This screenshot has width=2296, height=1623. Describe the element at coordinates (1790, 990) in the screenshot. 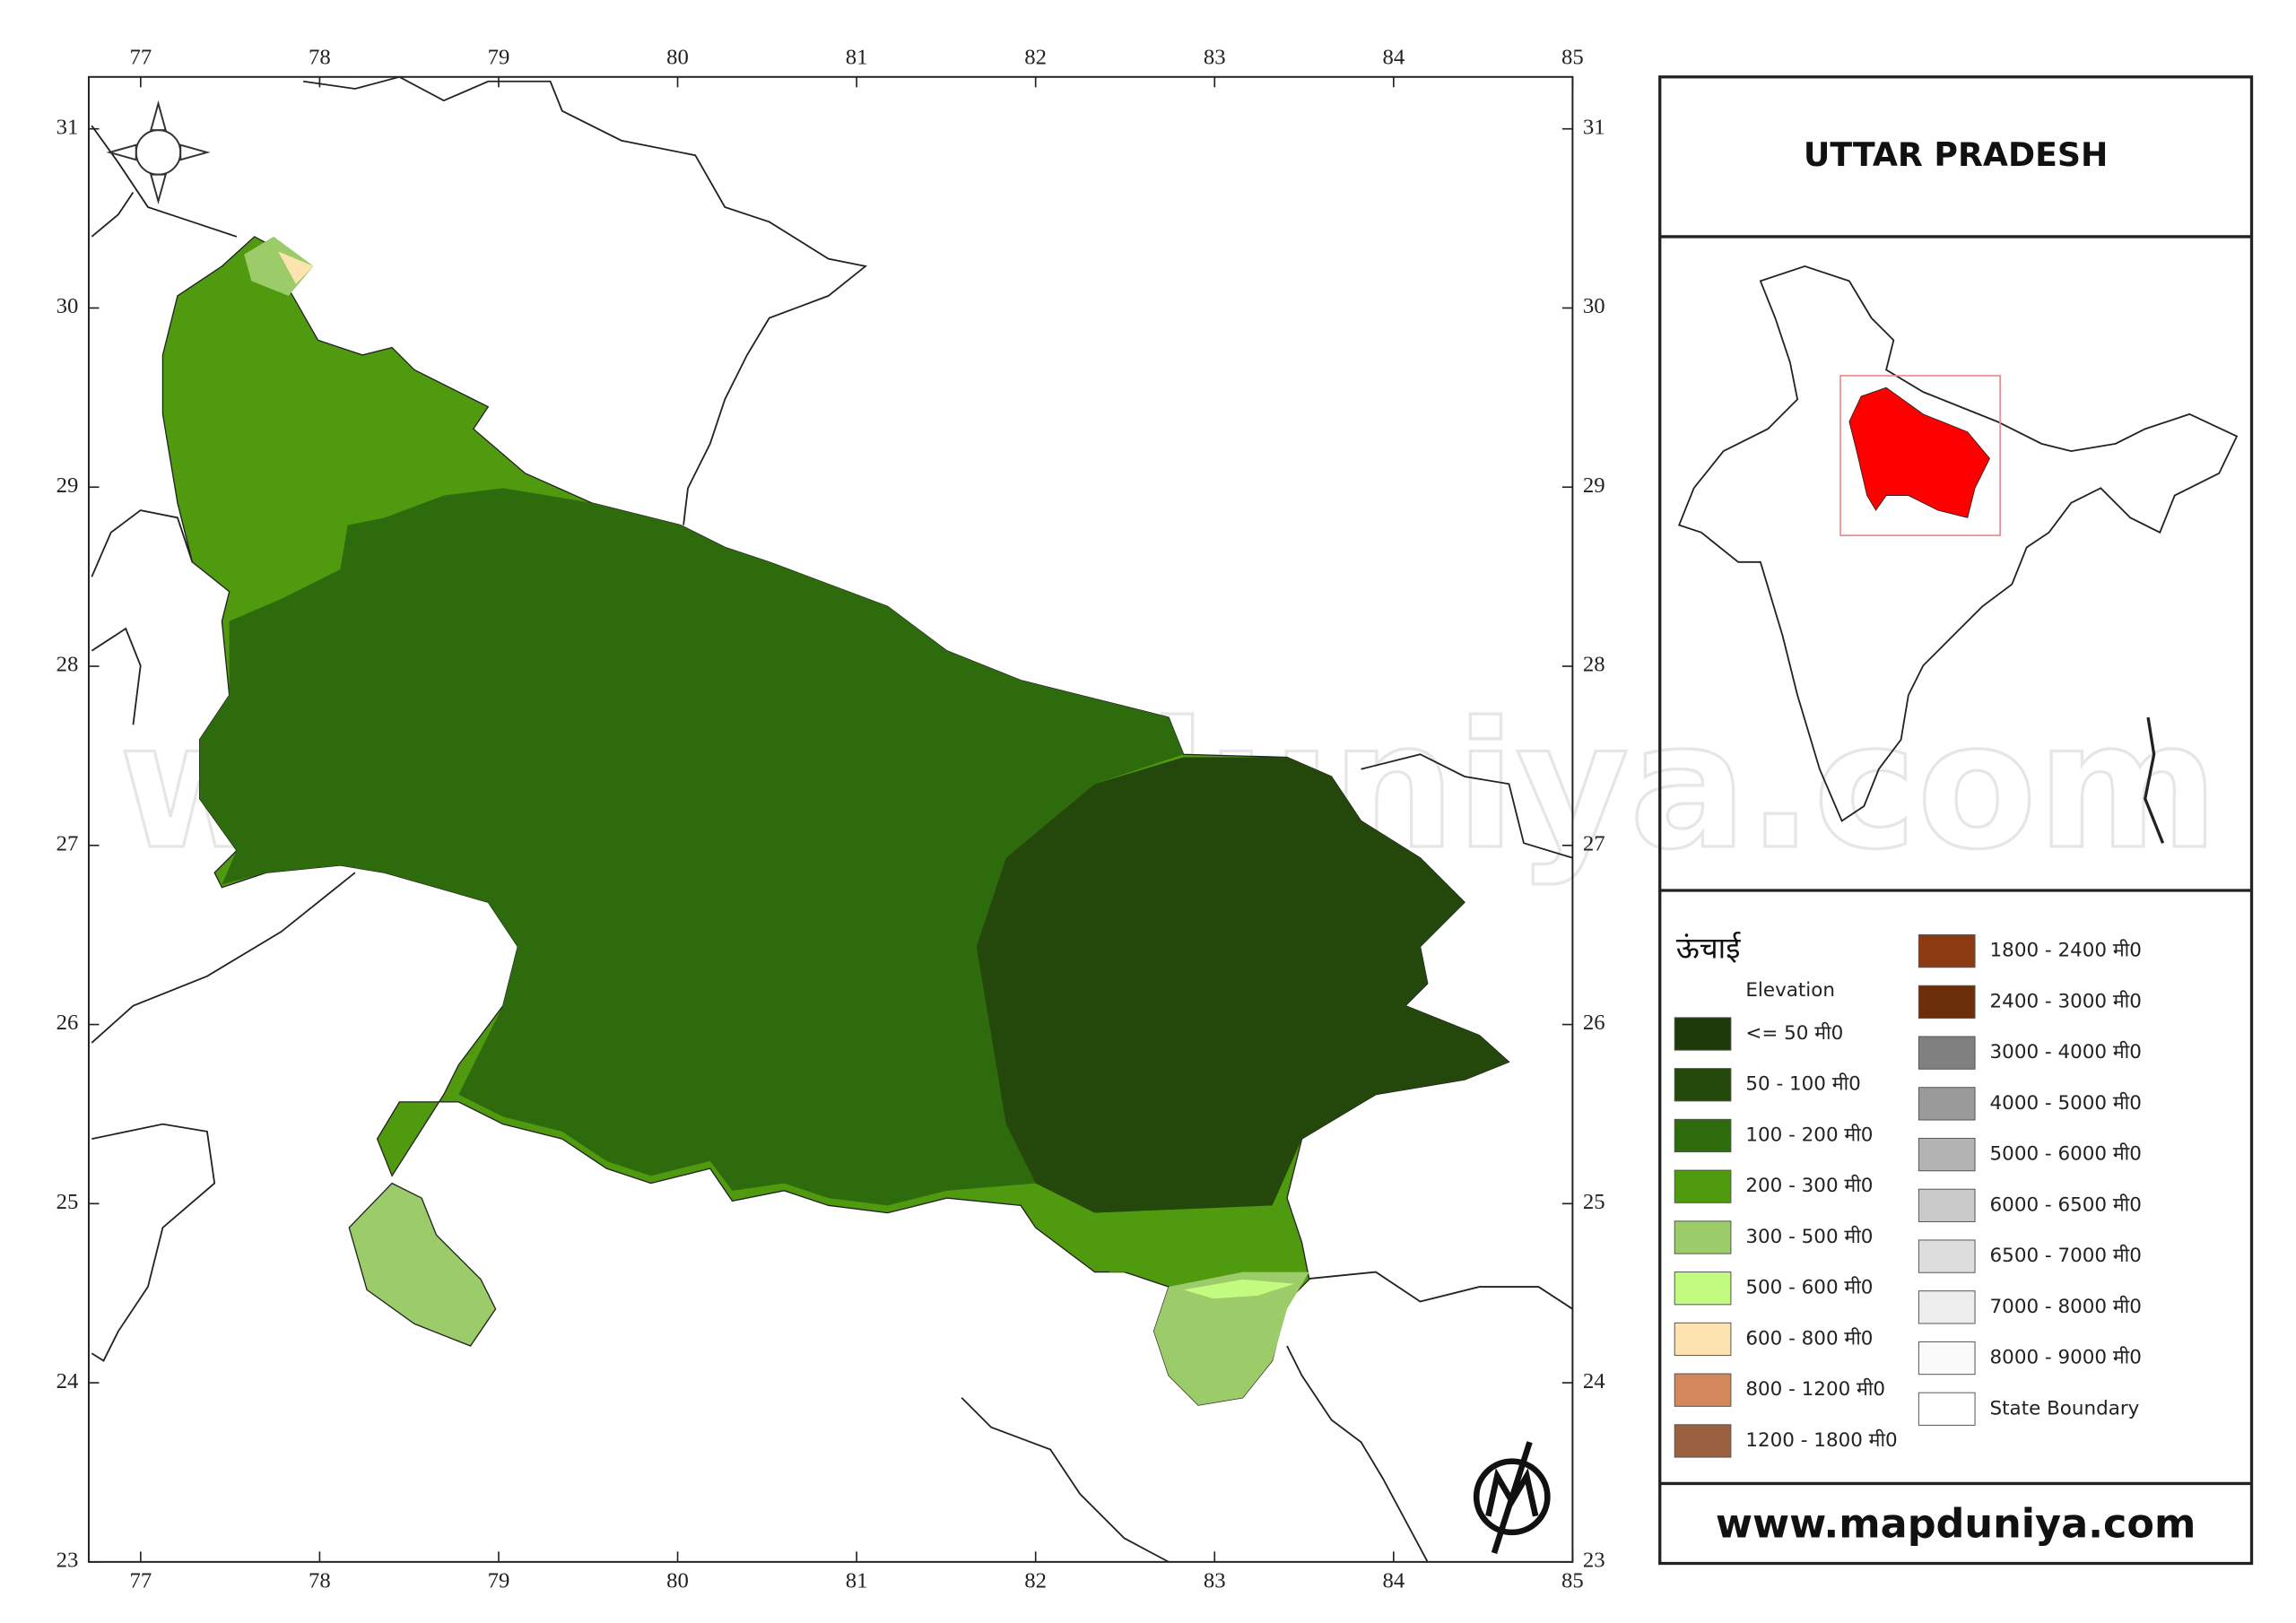

I see `legend-subtitle: Elevation` at that location.